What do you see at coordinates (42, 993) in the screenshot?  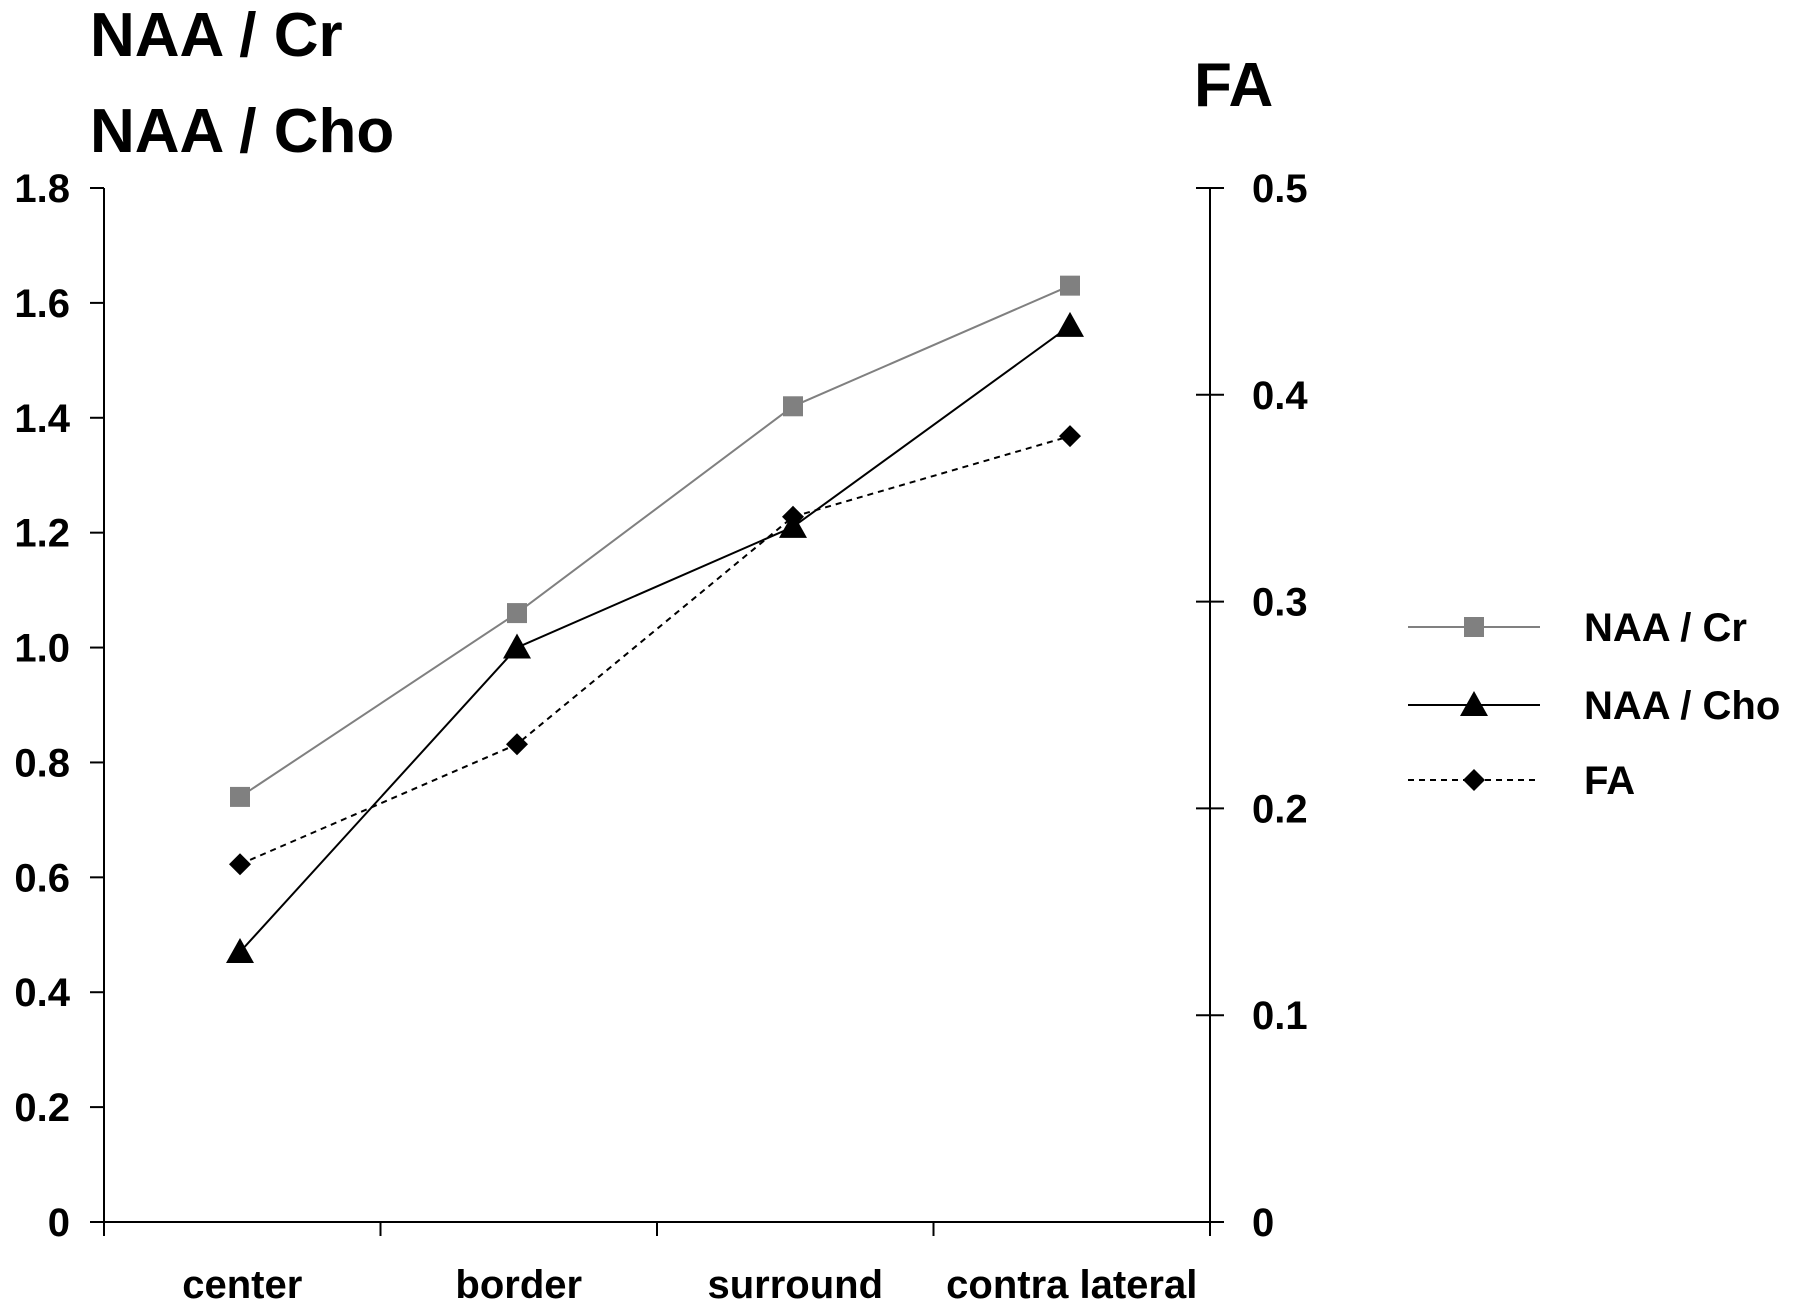 I see `left-y-tick-label: 0.4` at bounding box center [42, 993].